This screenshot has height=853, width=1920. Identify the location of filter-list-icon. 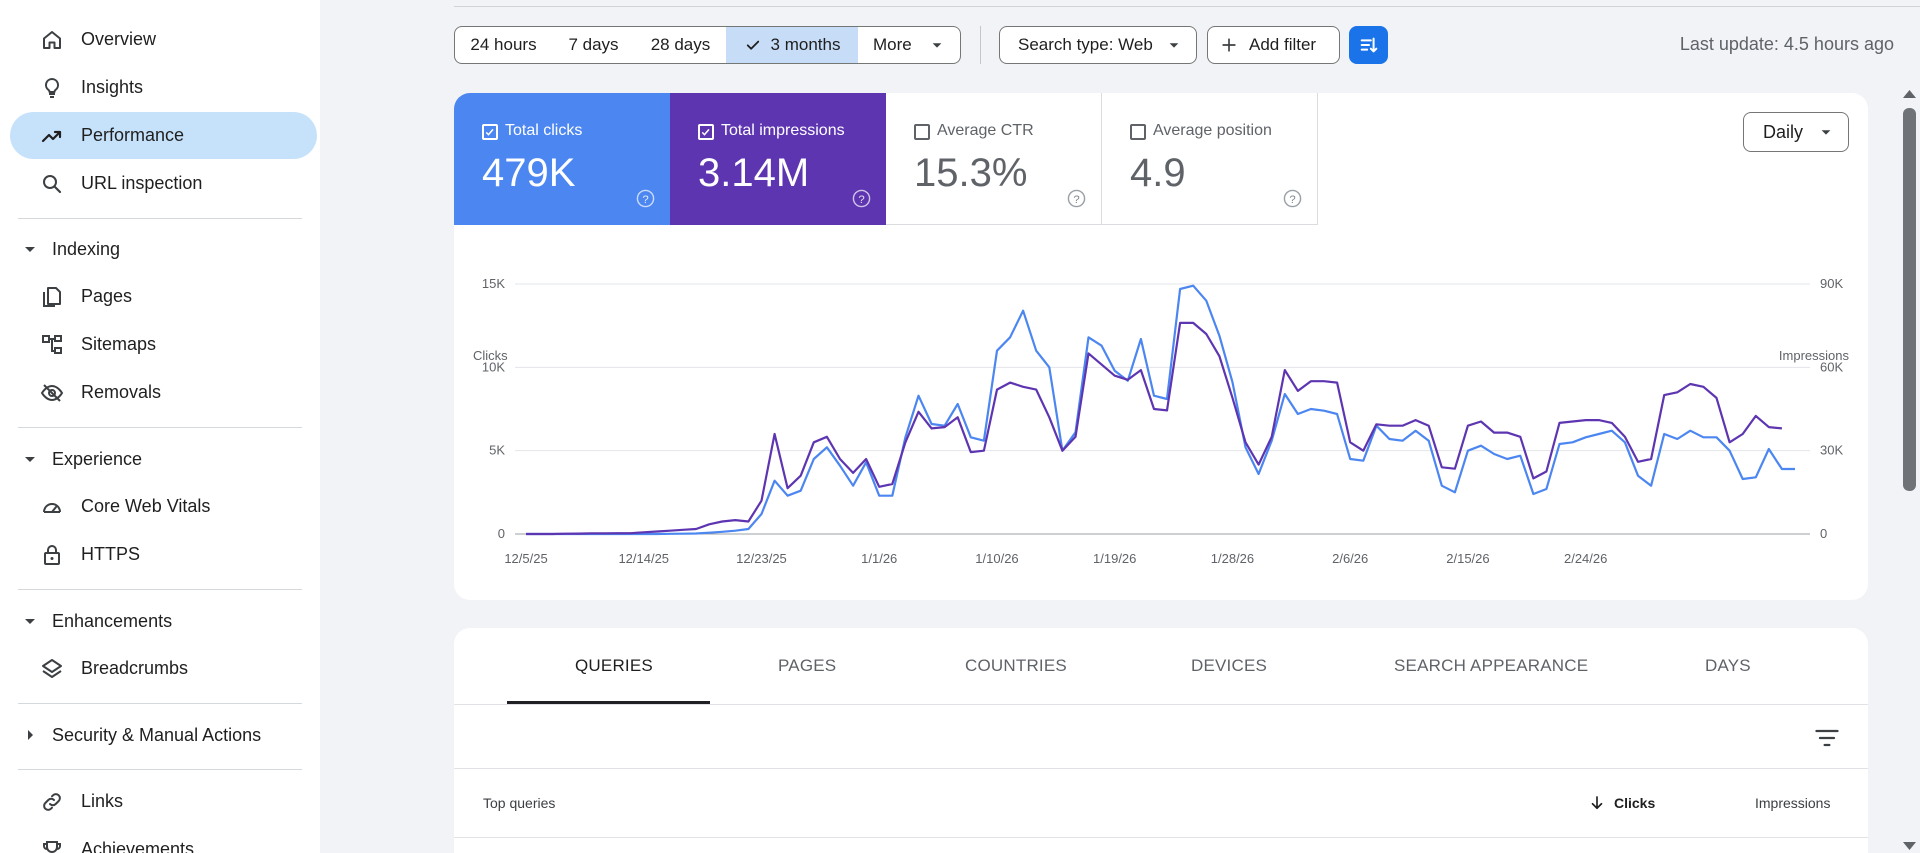
(1368, 45).